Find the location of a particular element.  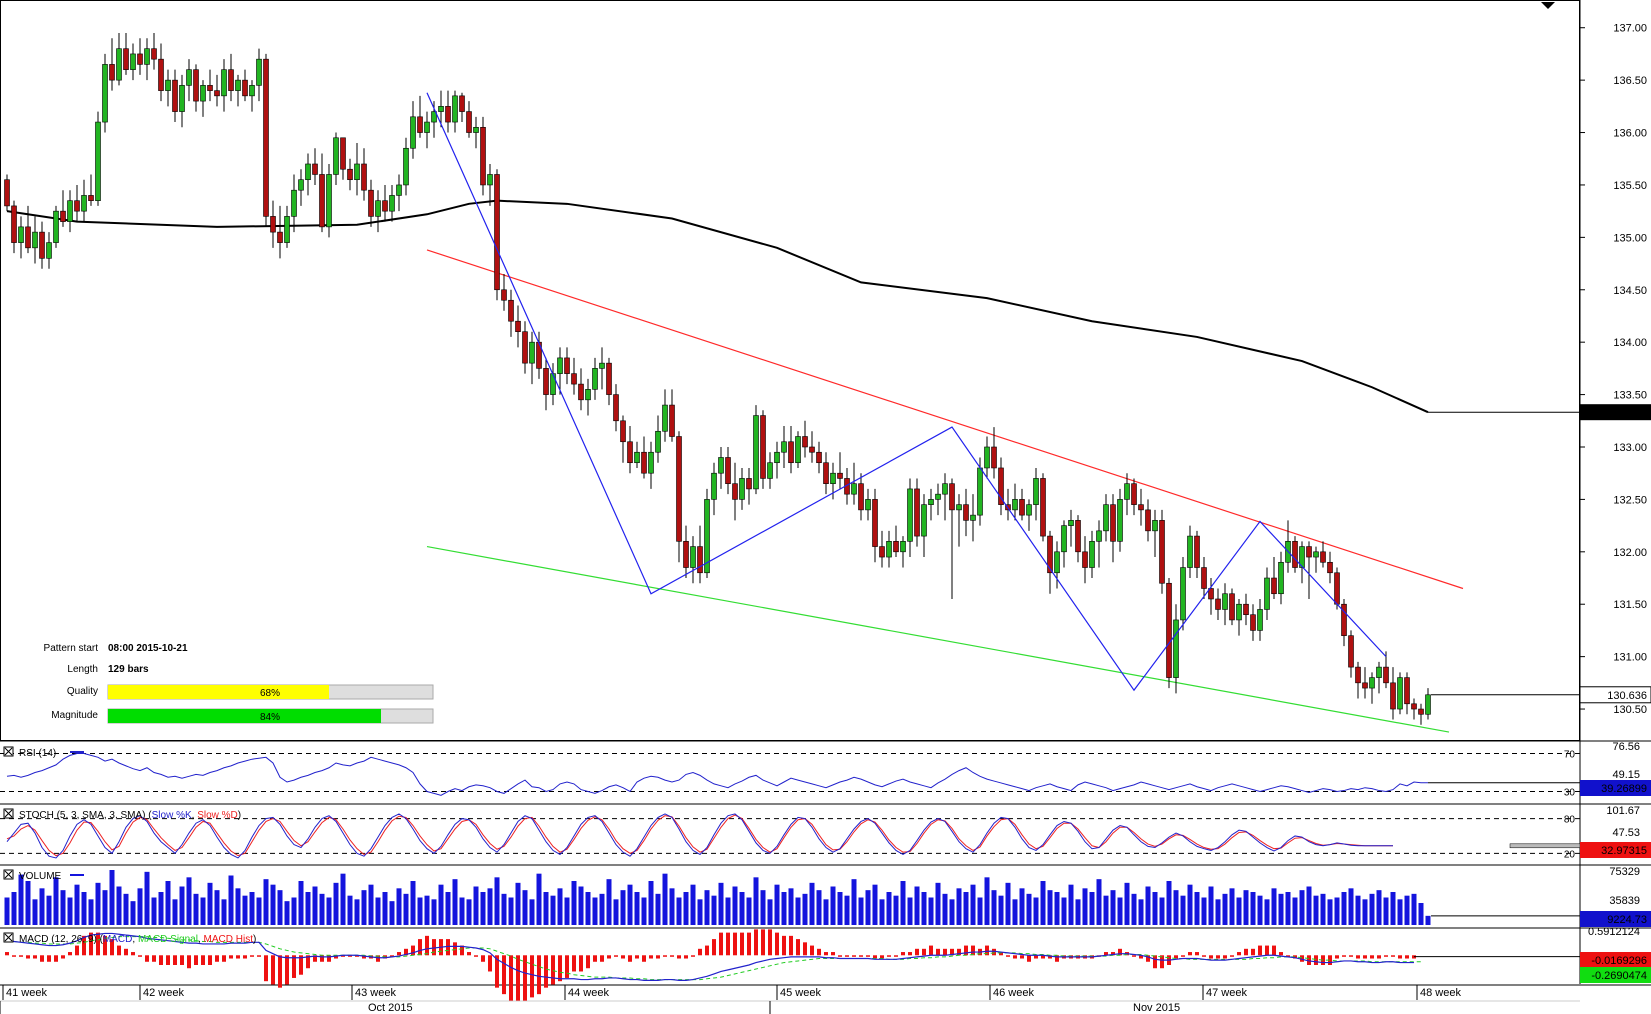

stoch-last-value: 32.97315 is located at coordinates (1624, 851).